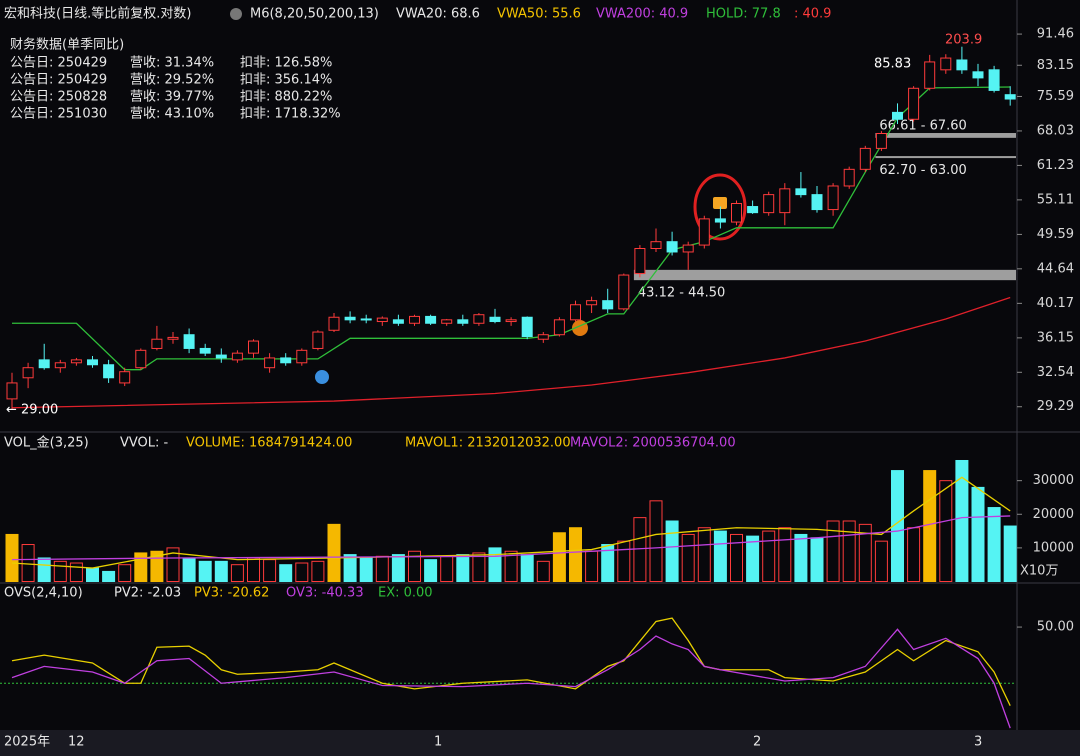 The image size is (1080, 756). Describe the element at coordinates (58, 80) in the screenshot. I see `finance-cell: 公告日: 250429` at that location.